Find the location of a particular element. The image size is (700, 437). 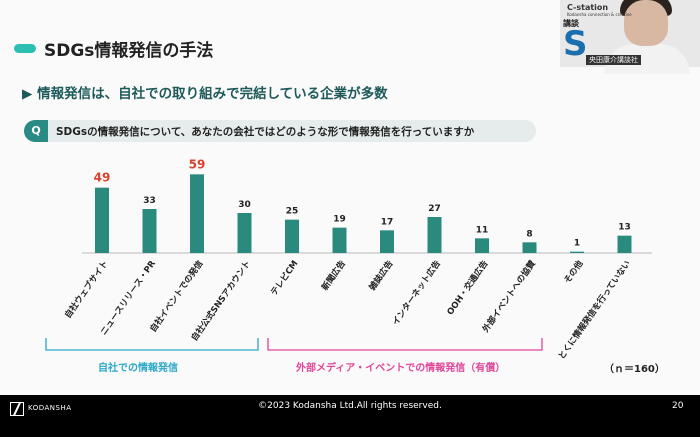

category-label-7: インターネット広告 is located at coordinates (416, 292).